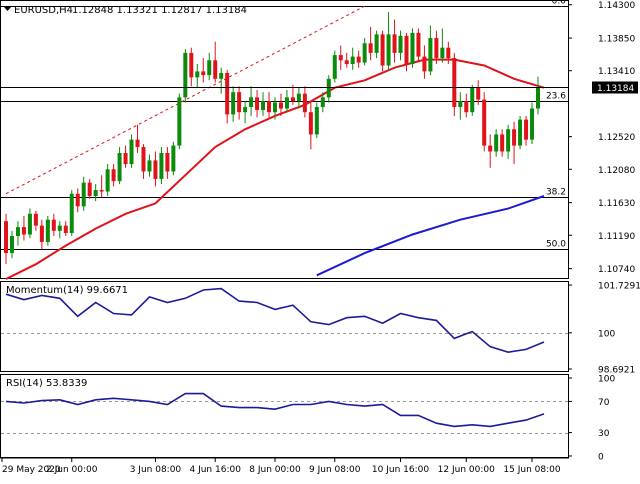  What do you see at coordinates (335, 470) in the screenshot?
I see `time-tick-label: 9 Jun 08:00` at bounding box center [335, 470].